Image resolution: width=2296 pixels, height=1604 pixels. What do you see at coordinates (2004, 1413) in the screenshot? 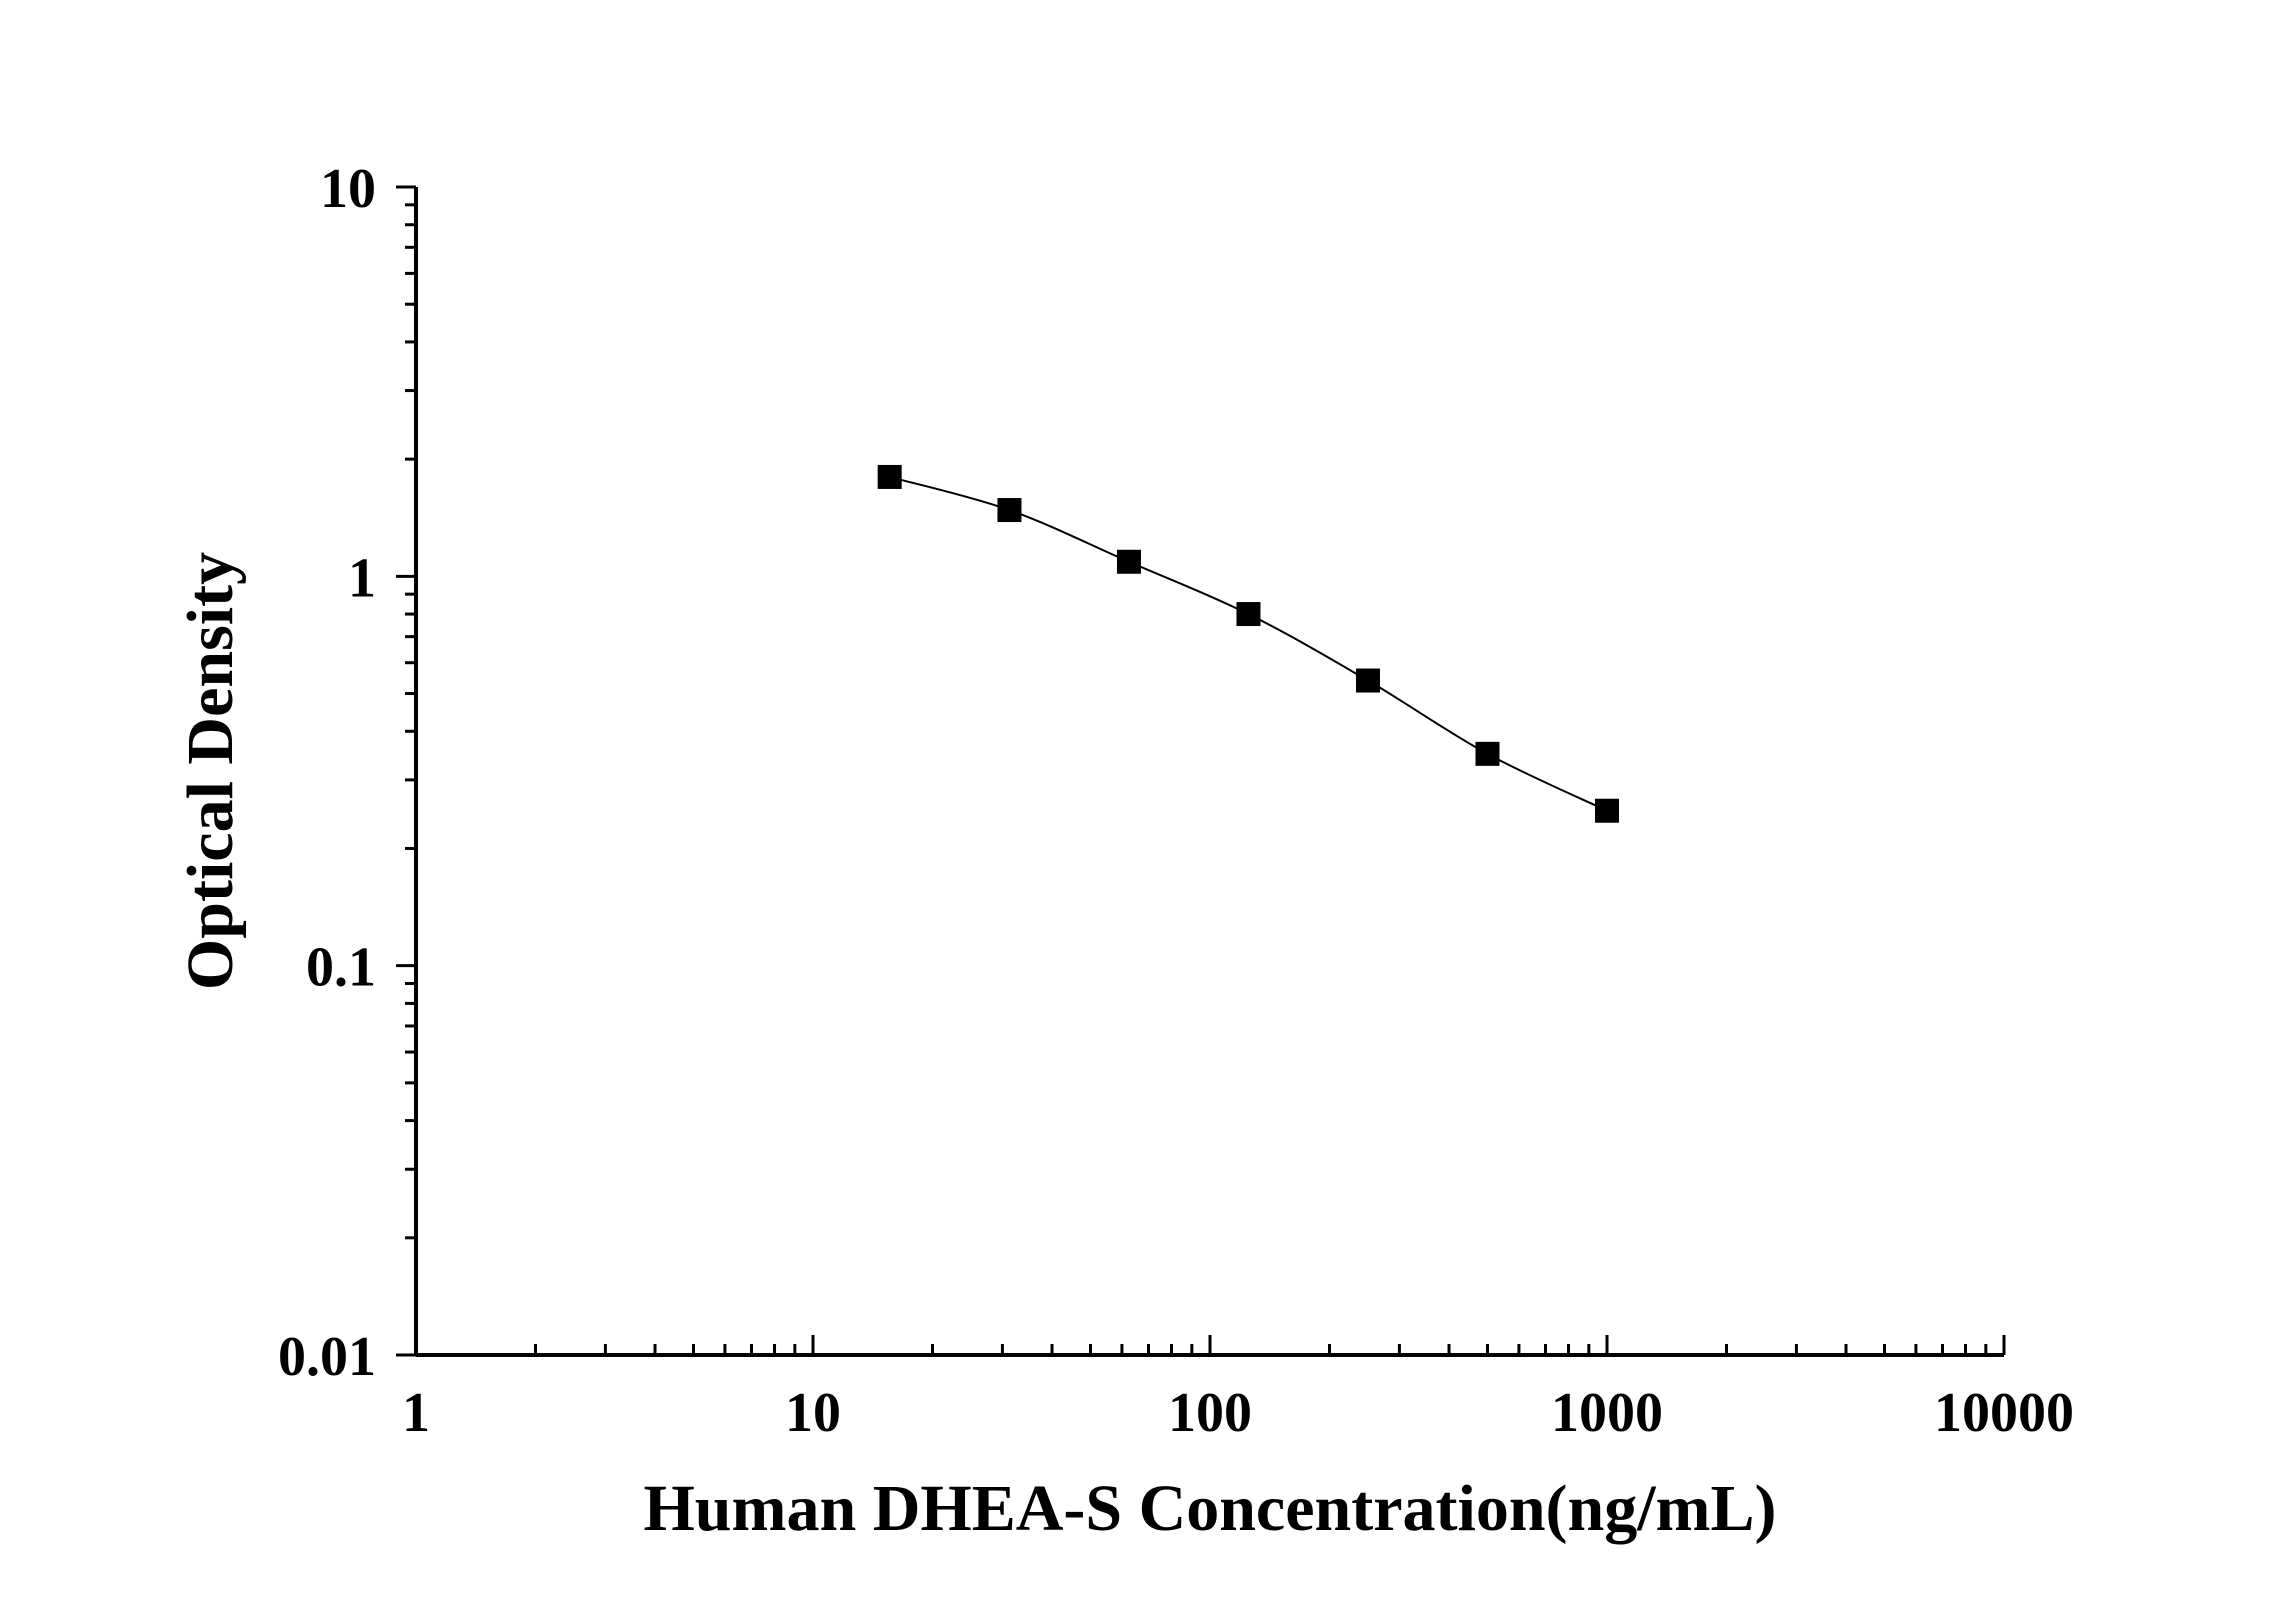
I see `x-tick-label: 10000` at bounding box center [2004, 1413].